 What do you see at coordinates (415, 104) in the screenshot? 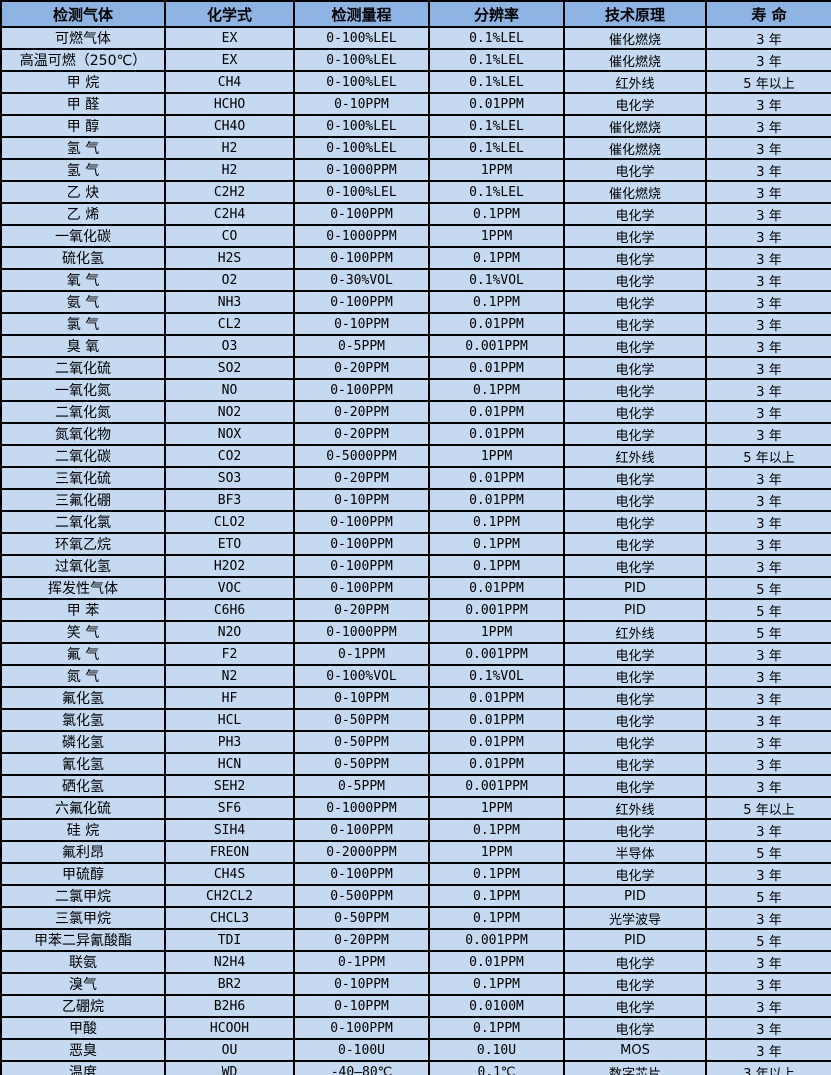
I see `table-row: 甲 醛 HCHO 0-10PPM 0.01PPM 电化学 3 年` at bounding box center [415, 104].